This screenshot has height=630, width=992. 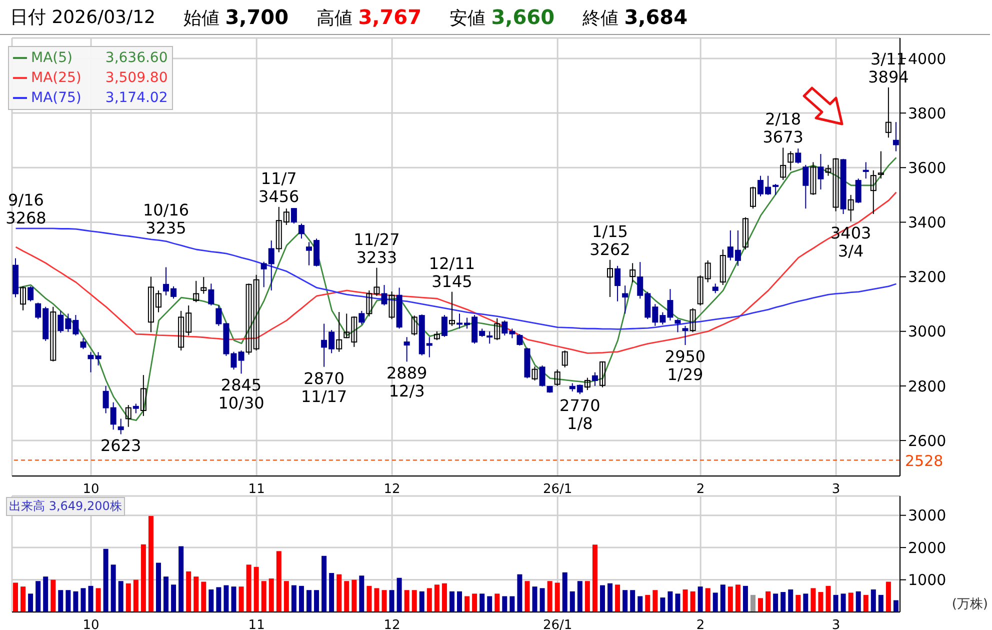 What do you see at coordinates (927, 167) in the screenshot?
I see `y-tick-label: 3600` at bounding box center [927, 167].